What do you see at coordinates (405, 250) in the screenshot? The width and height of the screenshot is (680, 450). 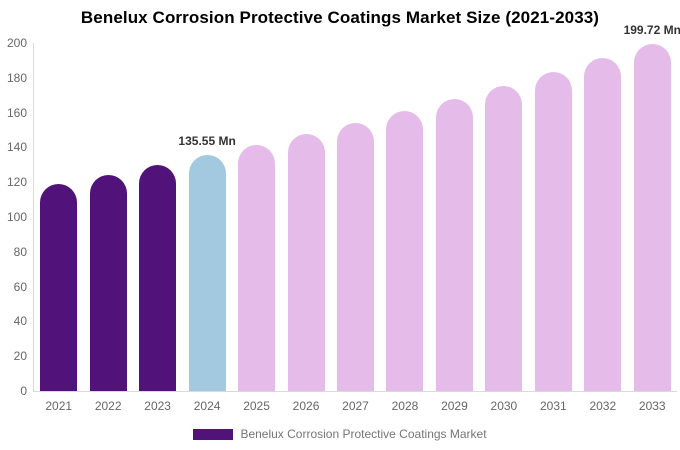 I see `bar-2028` at bounding box center [405, 250].